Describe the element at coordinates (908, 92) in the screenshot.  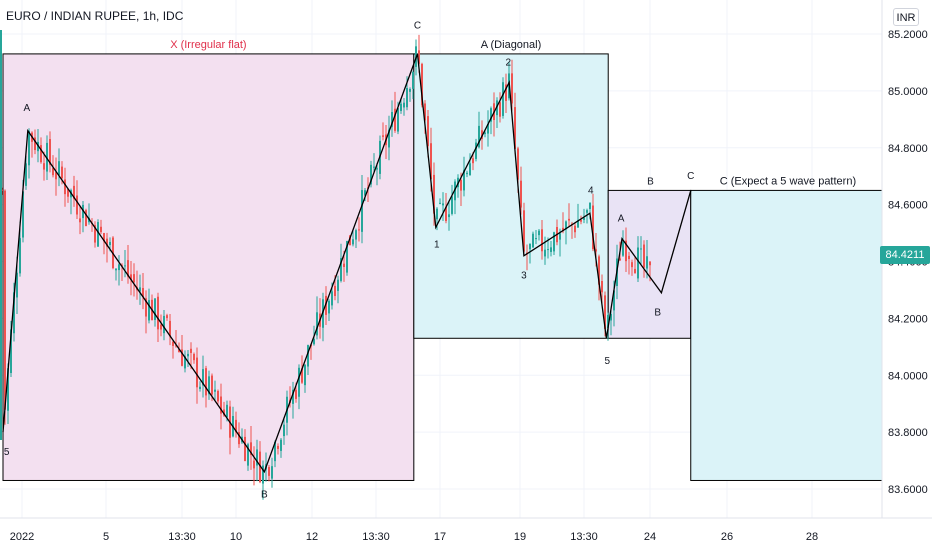
I see `y-tick-label: 85.0000` at that location.